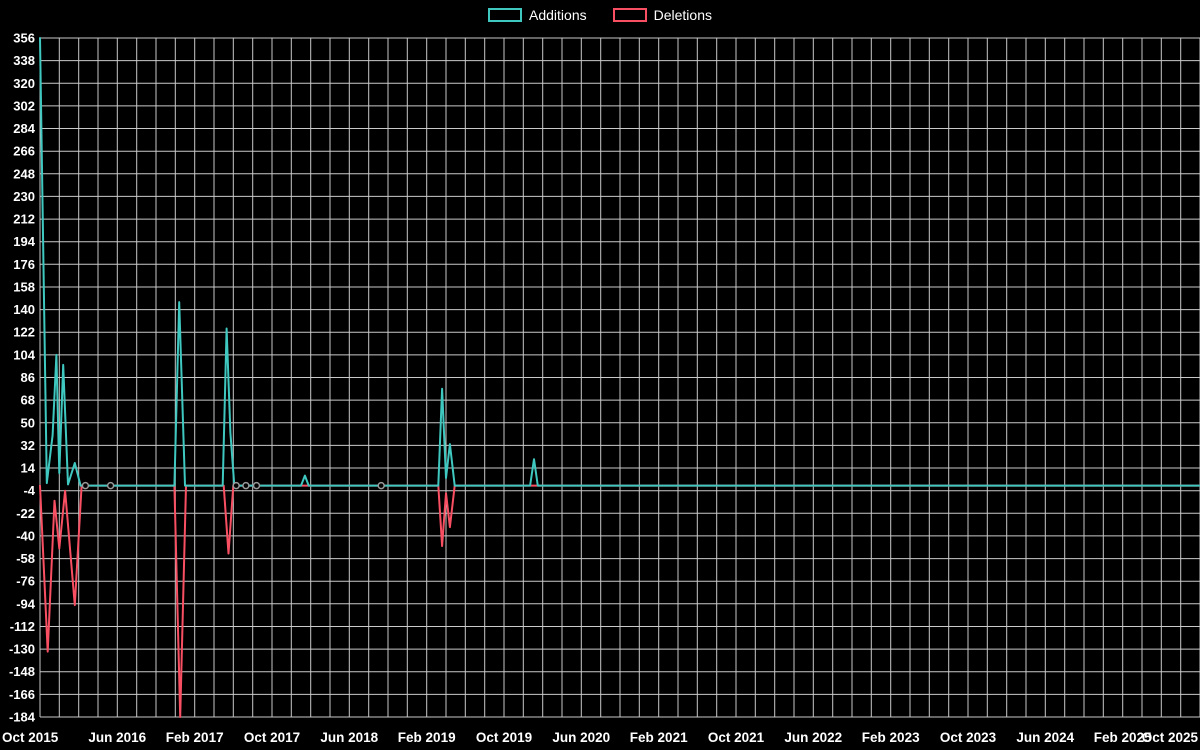 This screenshot has width=1200, height=750. Describe the element at coordinates (272, 737) in the screenshot. I see `svg-text: Oct 2017` at that location.